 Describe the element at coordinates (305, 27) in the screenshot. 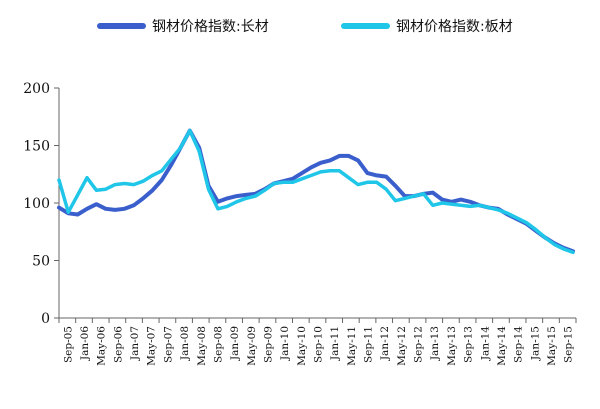

I see `legend: 钢材价格指数:长材 钢材价格指数:板材` at that location.